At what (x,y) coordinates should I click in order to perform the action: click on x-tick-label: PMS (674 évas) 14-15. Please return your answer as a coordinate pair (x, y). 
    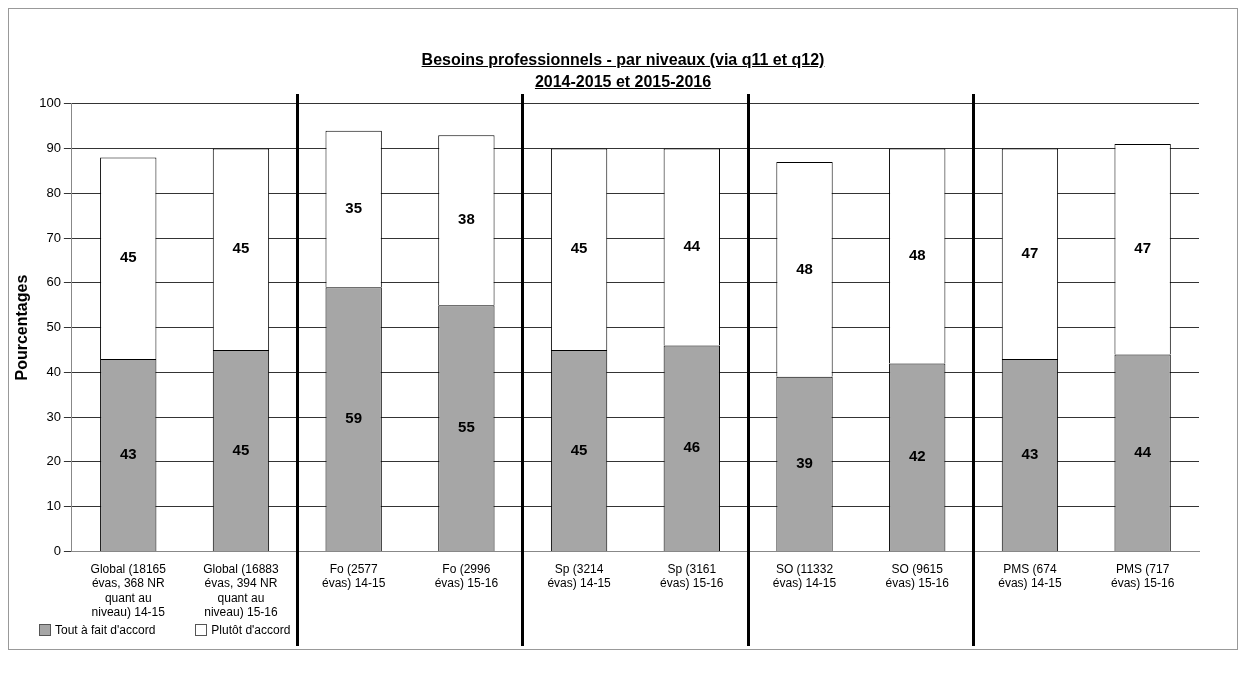
    Looking at the image, I should click on (1030, 576).